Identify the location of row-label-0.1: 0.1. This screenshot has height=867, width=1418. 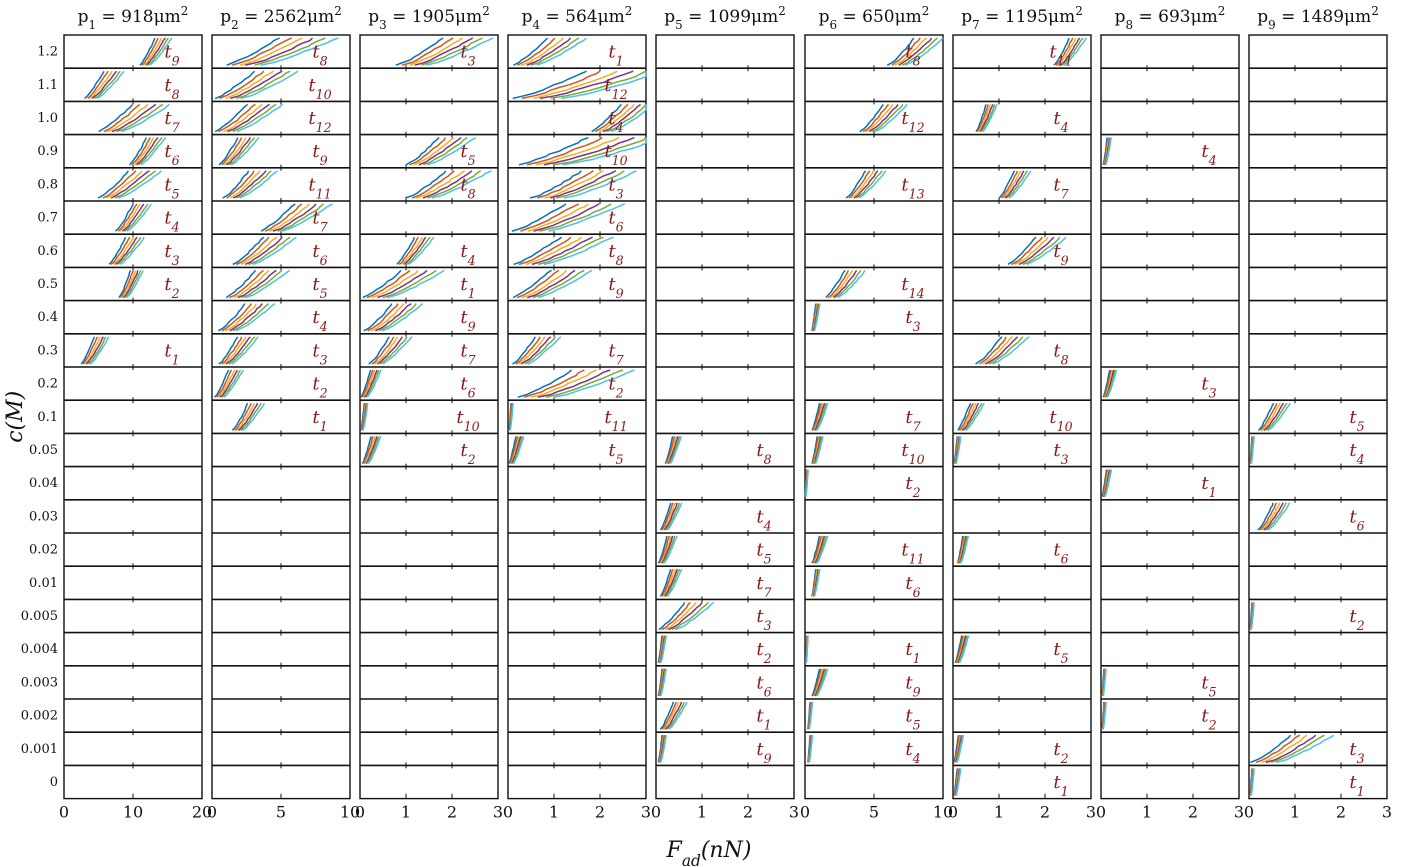
(47, 417).